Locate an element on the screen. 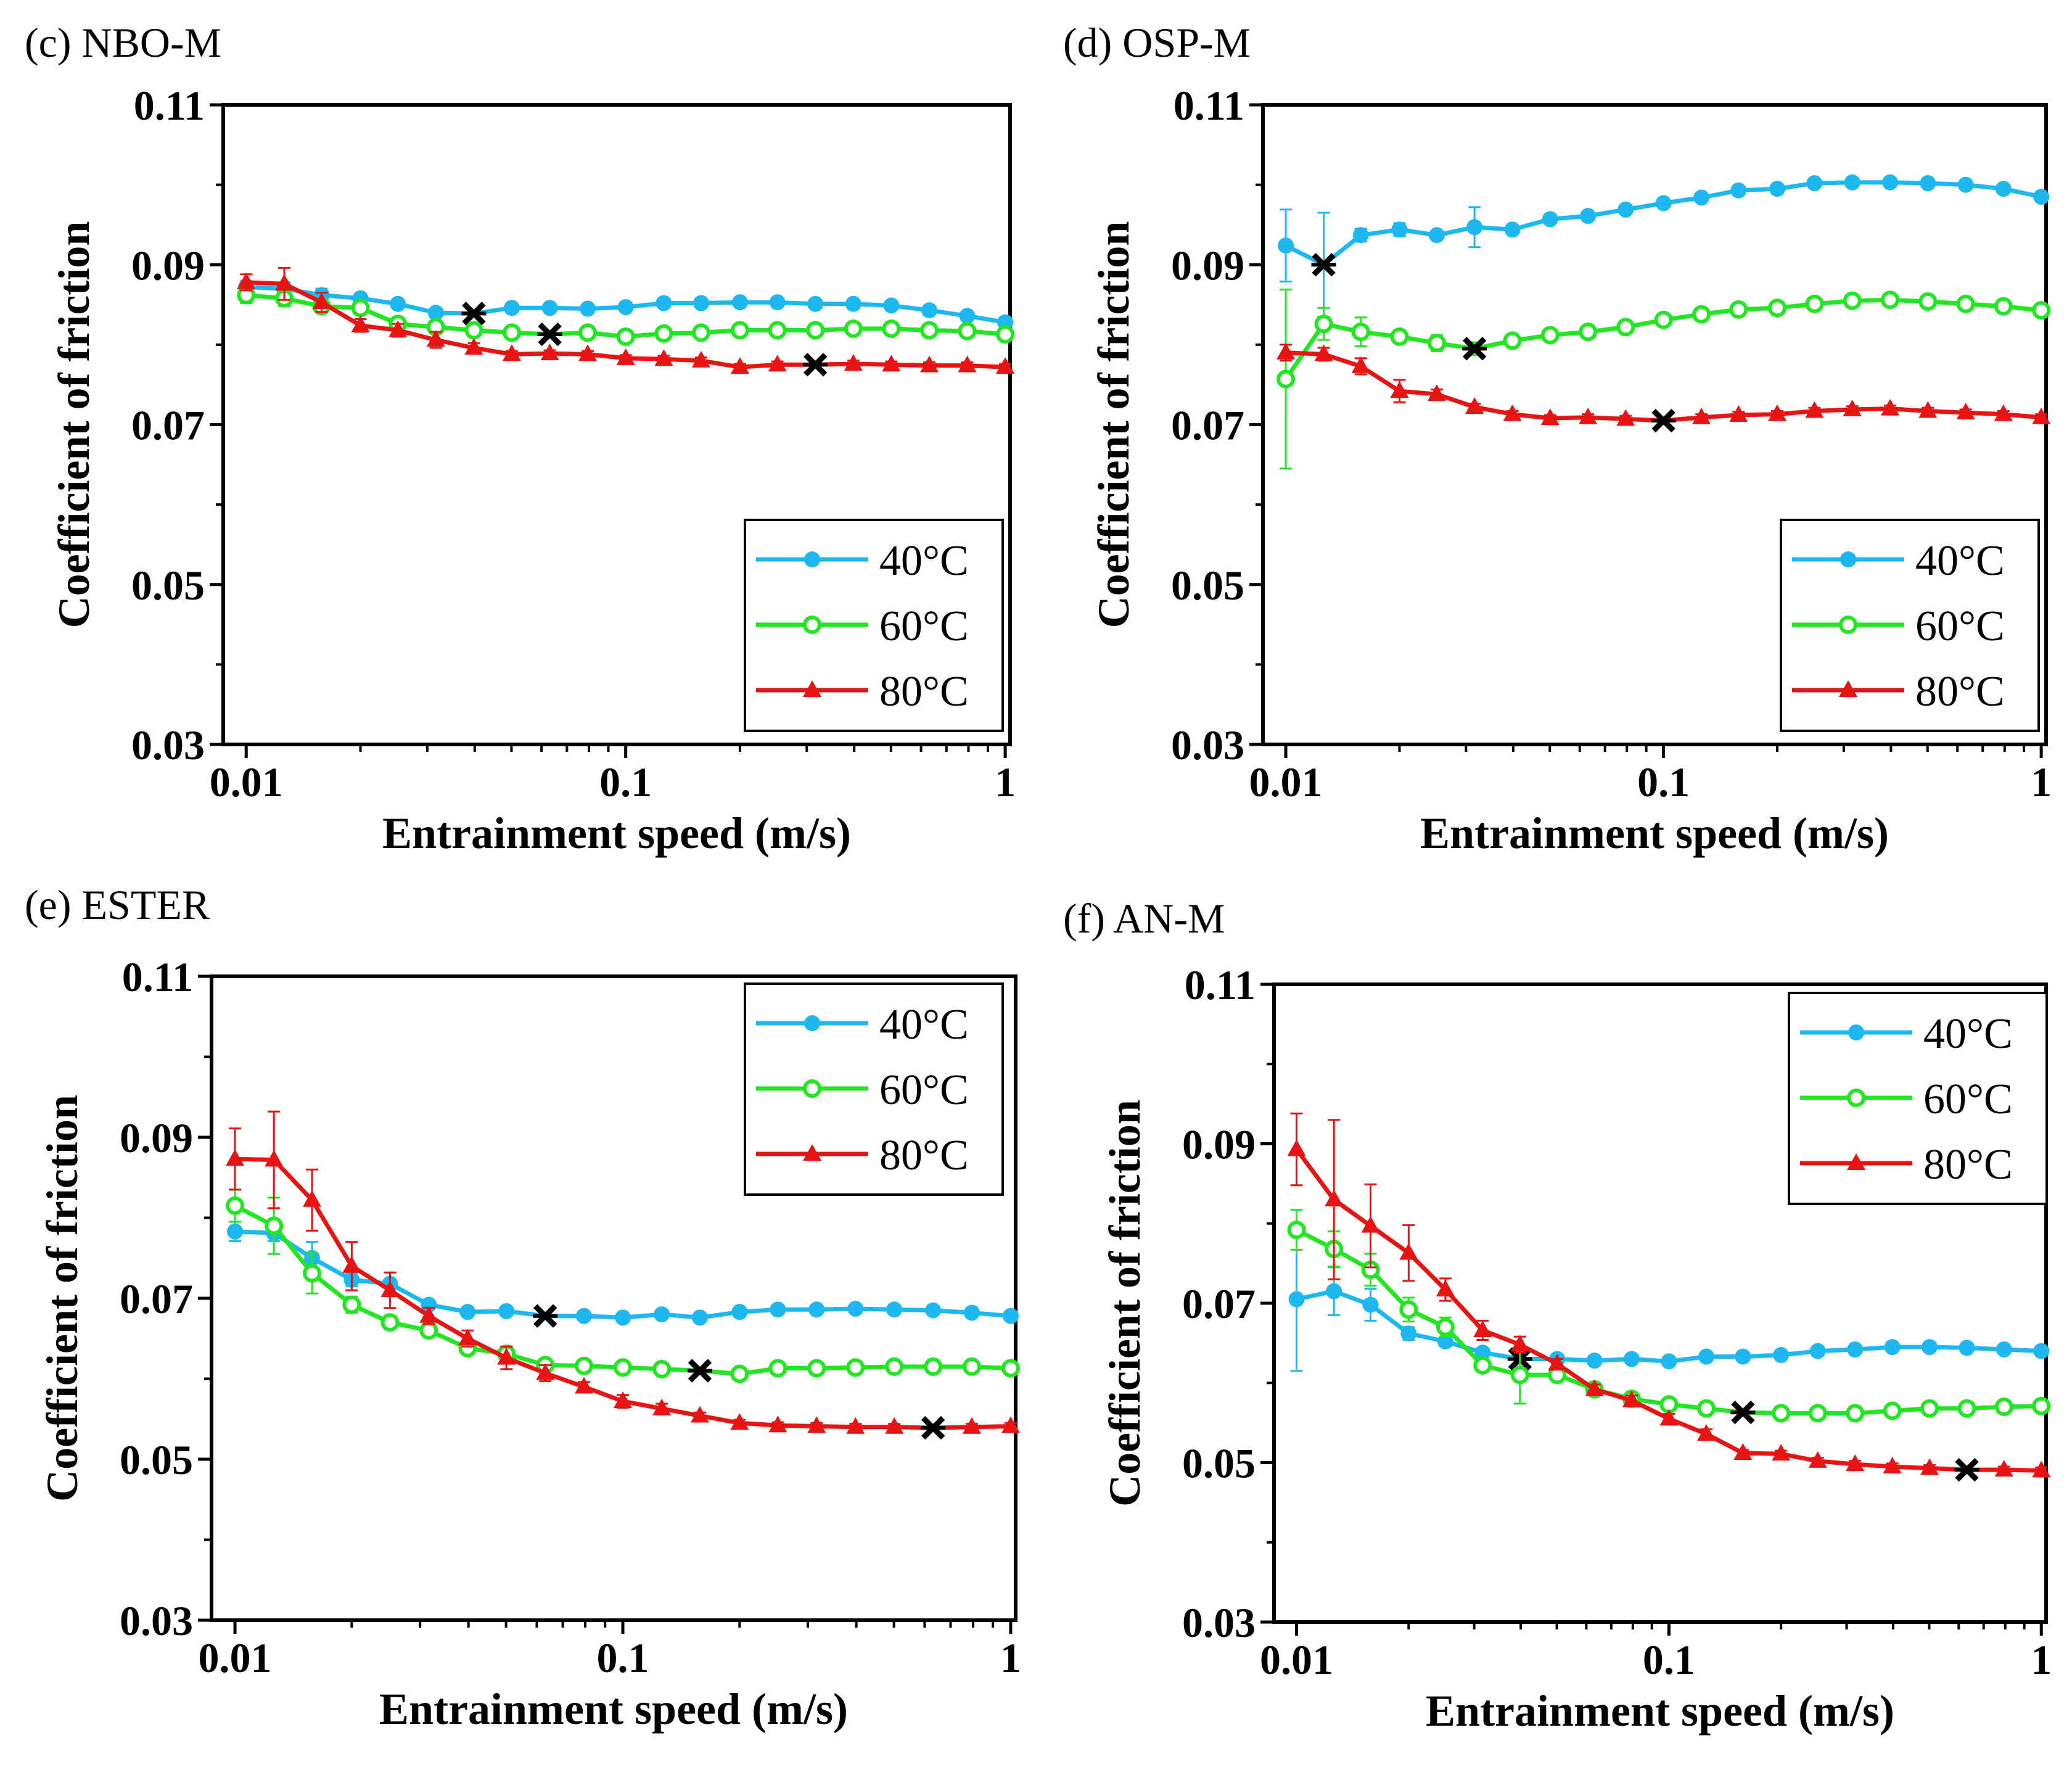 This screenshot has width=2072, height=1767. legend-label: 40°C is located at coordinates (1968, 1034).